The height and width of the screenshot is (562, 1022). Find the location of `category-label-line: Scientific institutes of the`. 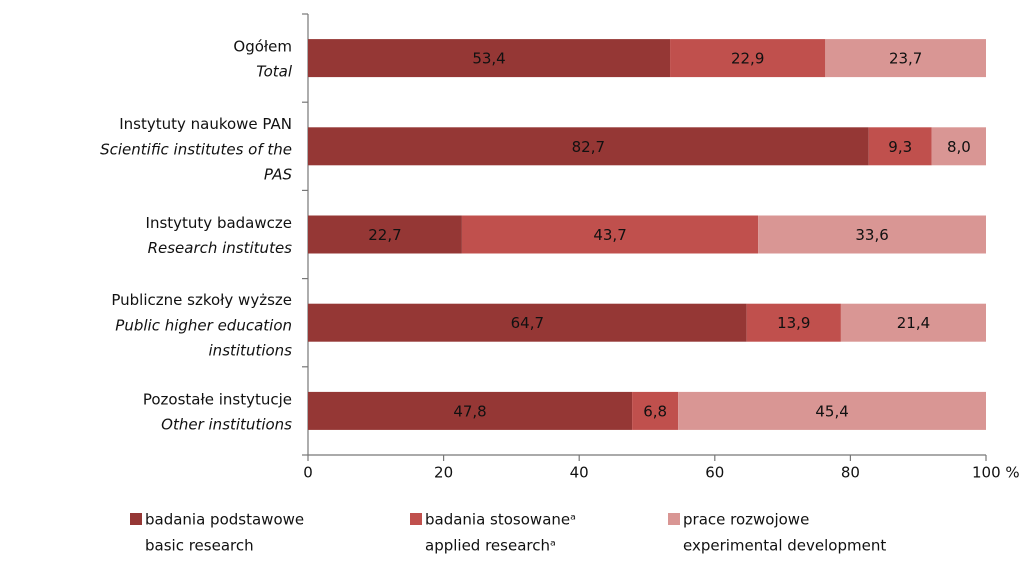

category-label-line: Scientific institutes of the is located at coordinates (196, 149).